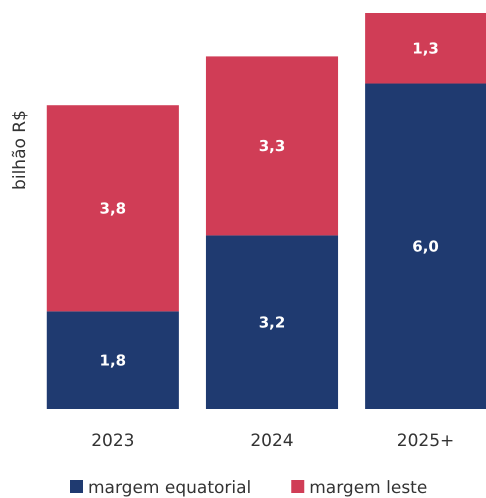 The width and height of the screenshot is (486, 498). Describe the element at coordinates (112, 441) in the screenshot. I see `x-tick-label: 2023` at that location.